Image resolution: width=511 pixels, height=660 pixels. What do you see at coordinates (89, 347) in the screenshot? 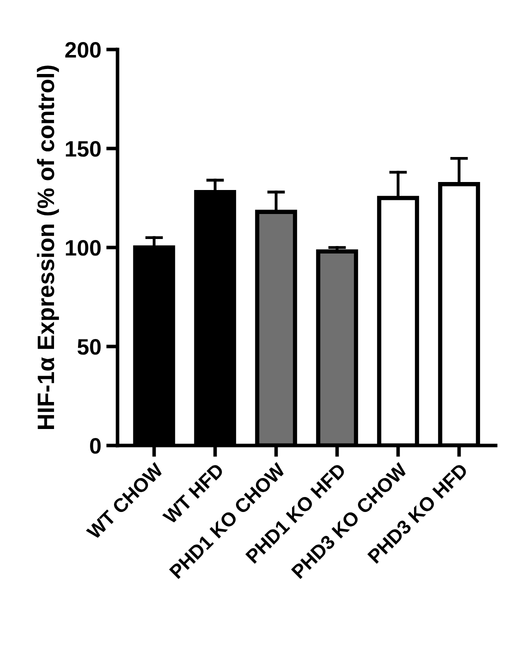
I see `y-tick-label: 50` at bounding box center [89, 347].